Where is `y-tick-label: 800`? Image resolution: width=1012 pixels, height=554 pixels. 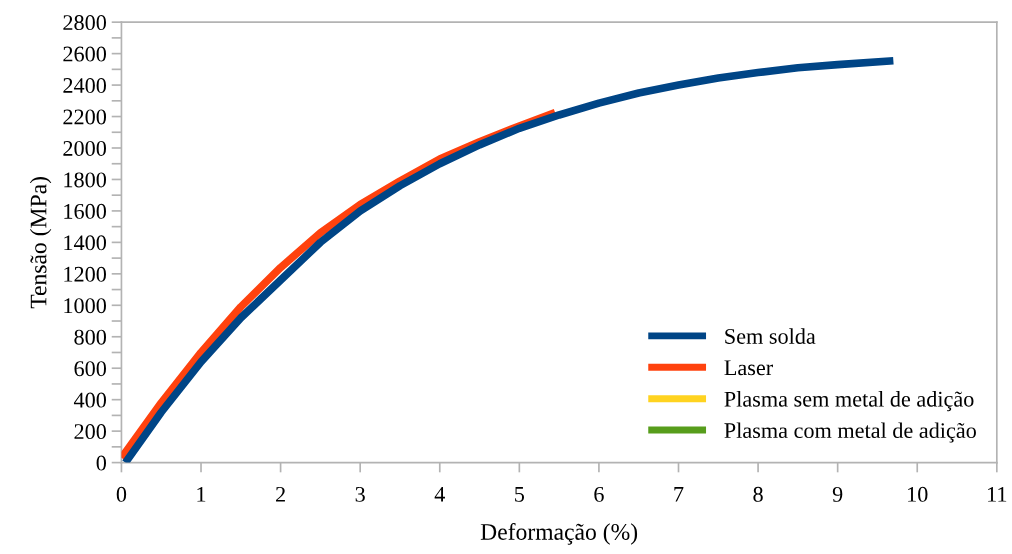 y-tick-label: 800 is located at coordinates (90, 337).